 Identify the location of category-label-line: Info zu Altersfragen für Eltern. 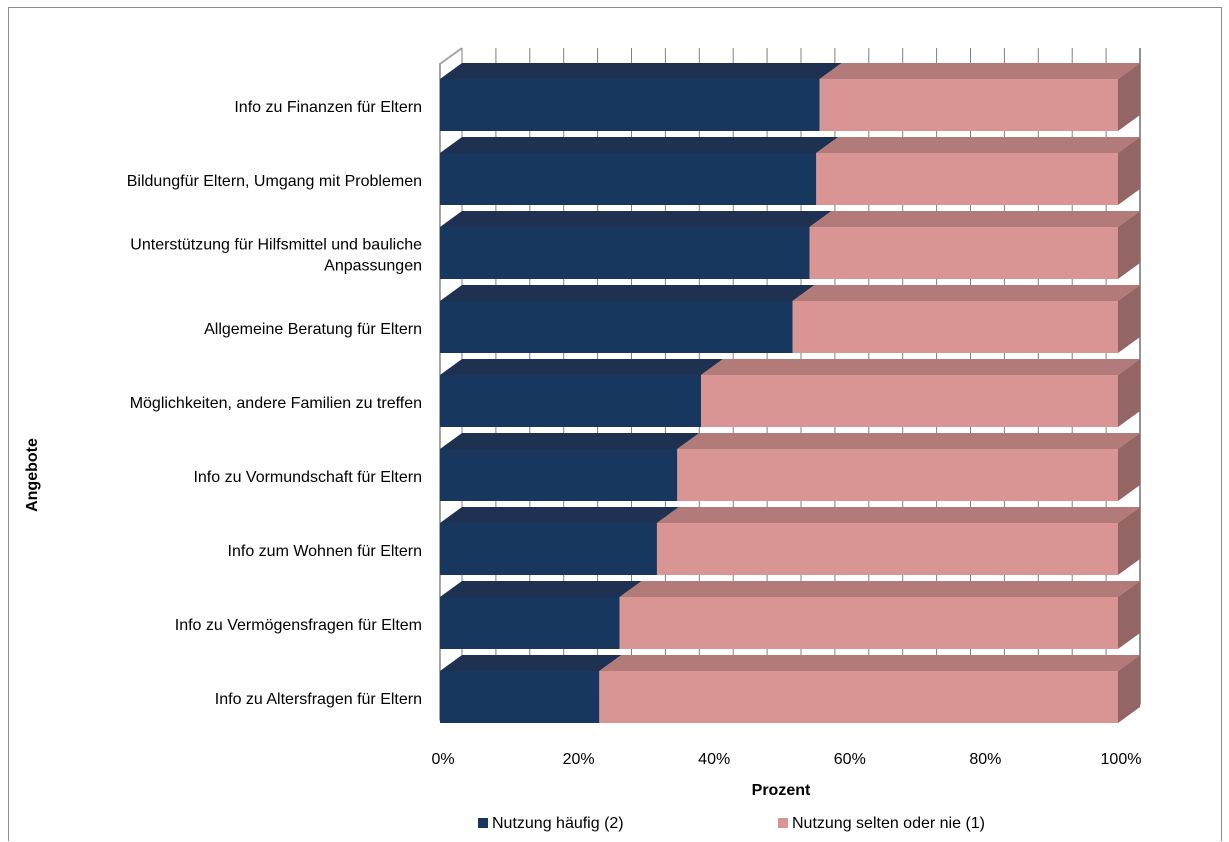
(318, 699).